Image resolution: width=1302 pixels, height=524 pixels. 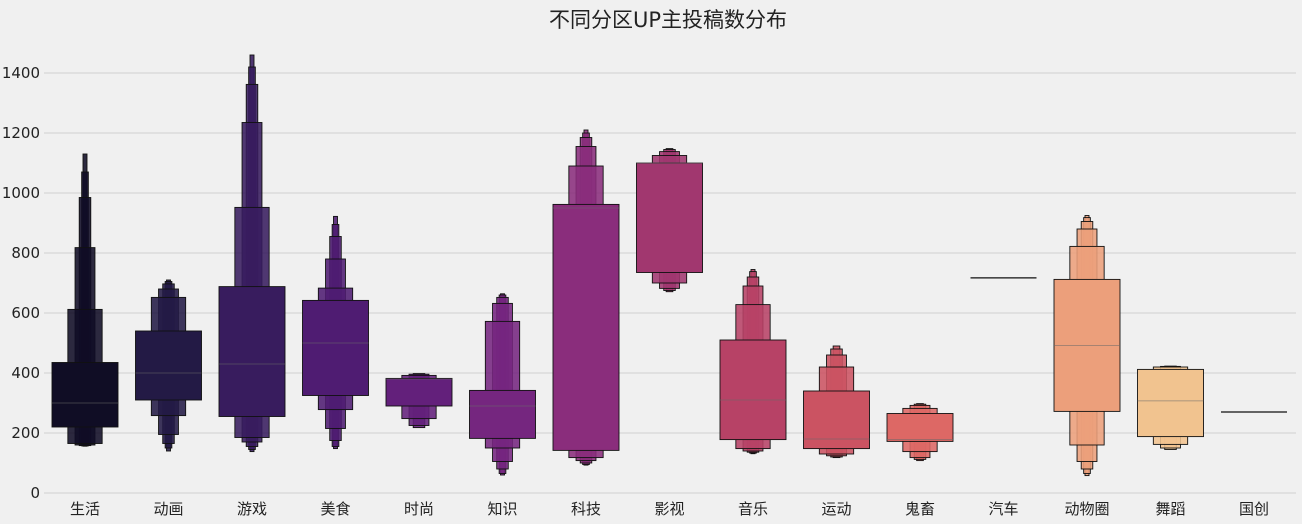 What do you see at coordinates (21, 133) in the screenshot?
I see `y-tick-label: 1200` at bounding box center [21, 133].